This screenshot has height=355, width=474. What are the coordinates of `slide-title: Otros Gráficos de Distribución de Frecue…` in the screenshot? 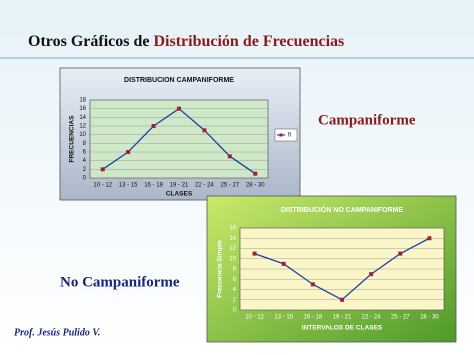 It's located at (186, 41).